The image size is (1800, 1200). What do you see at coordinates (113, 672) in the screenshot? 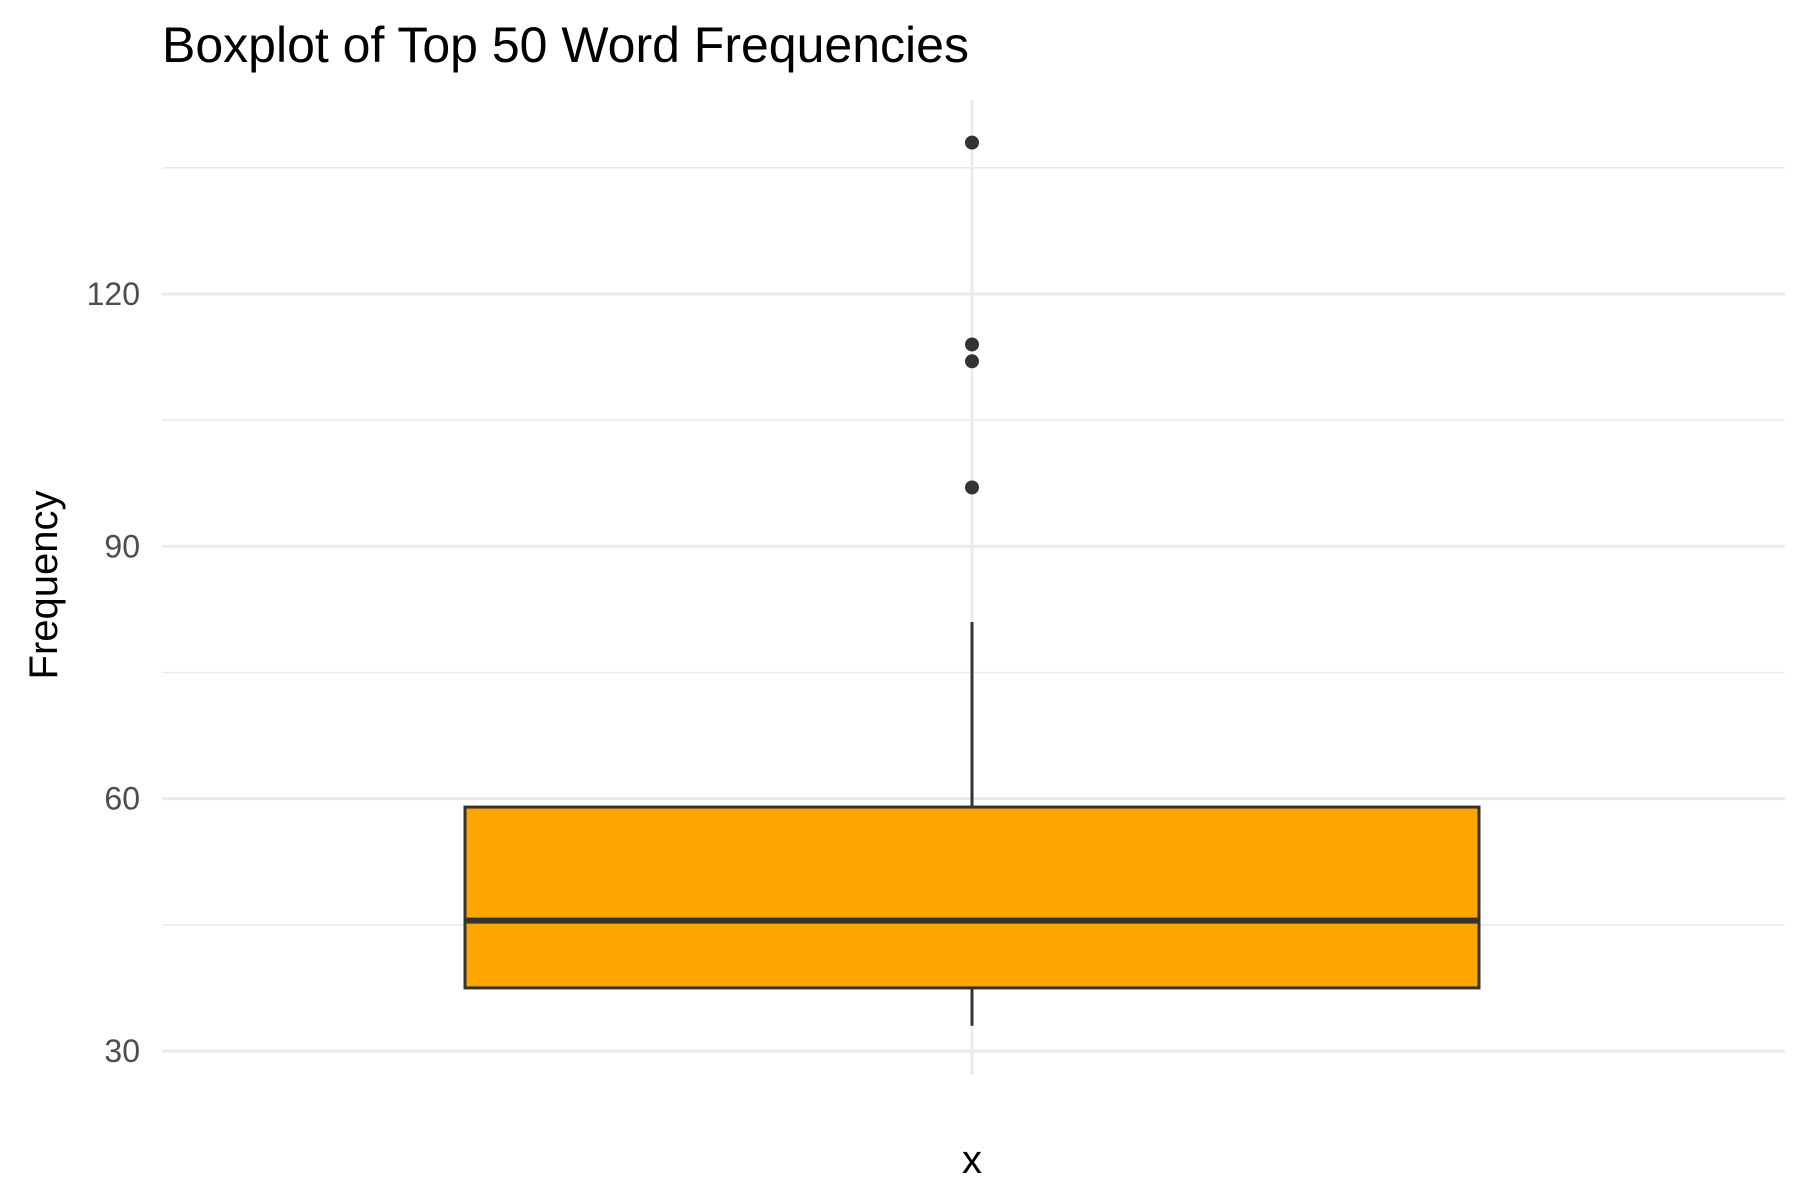
I see `tick-layer: 30 60 90 120` at bounding box center [113, 672].